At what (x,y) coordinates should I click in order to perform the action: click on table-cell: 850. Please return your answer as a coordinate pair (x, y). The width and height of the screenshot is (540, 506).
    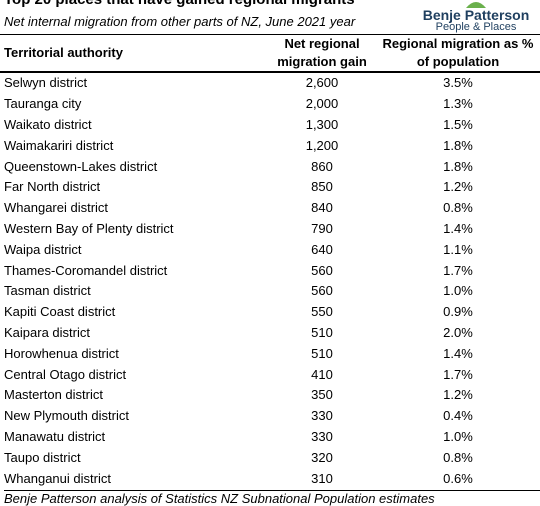
    Looking at the image, I should click on (322, 187).